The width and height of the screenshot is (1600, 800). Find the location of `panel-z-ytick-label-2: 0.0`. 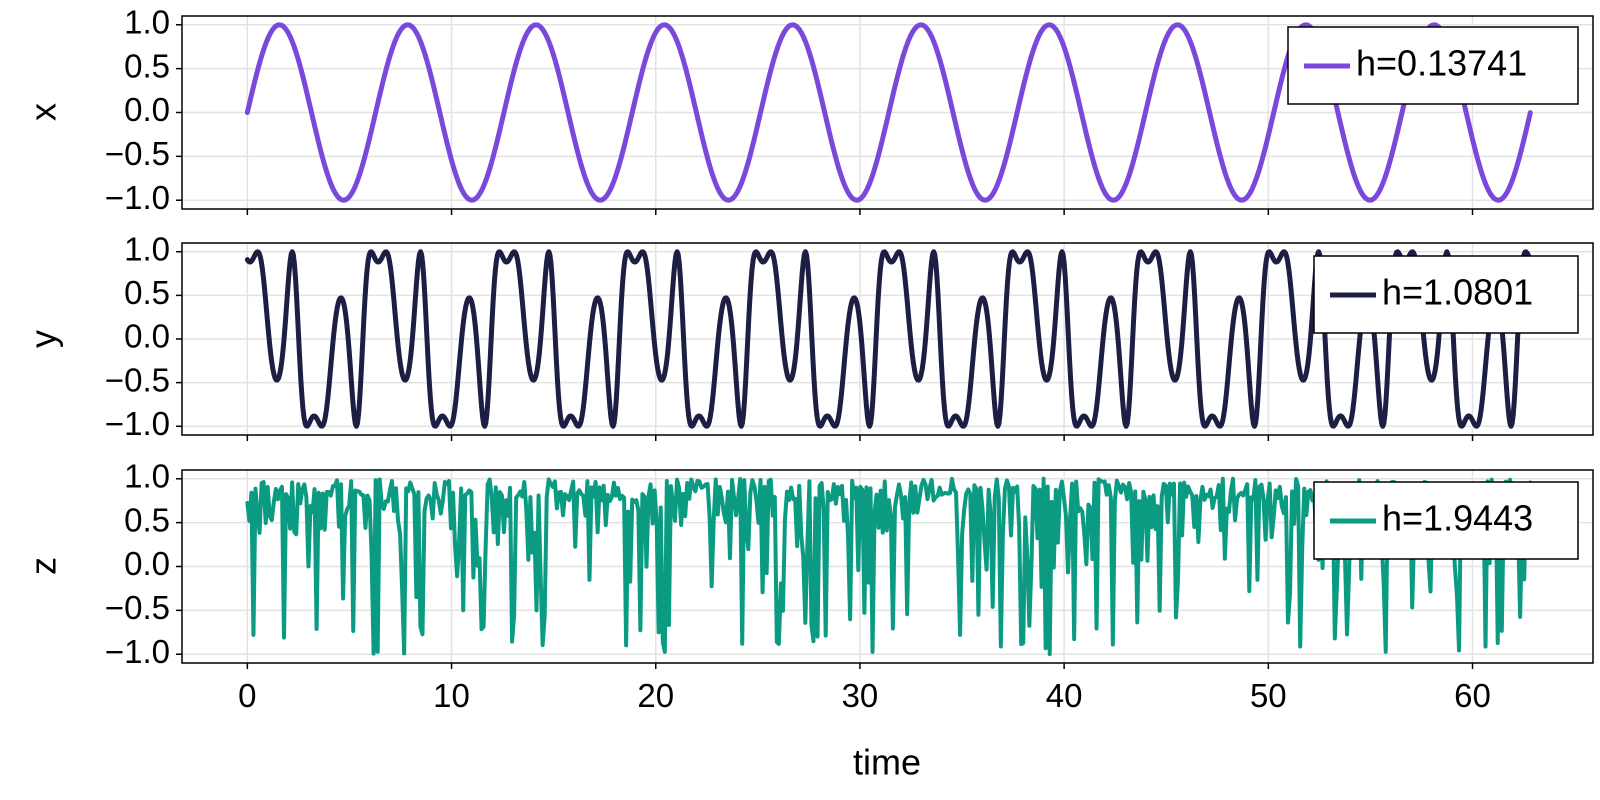

panel-z-ytick-label-2: 0.0 is located at coordinates (147, 563).